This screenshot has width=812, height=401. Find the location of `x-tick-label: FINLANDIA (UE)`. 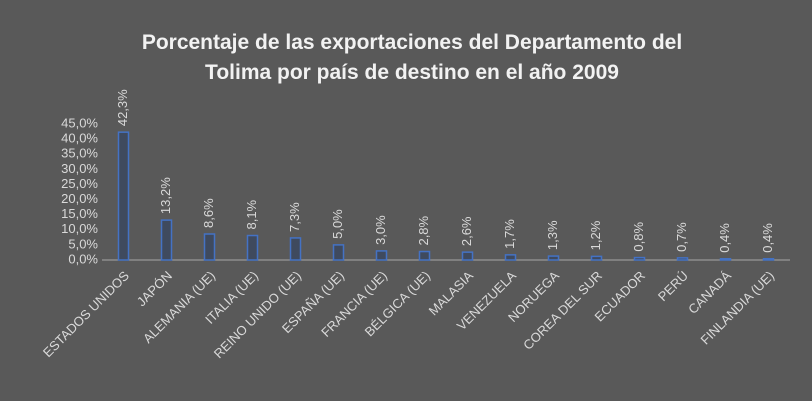

x-tick-label: FINLANDIA (UE) is located at coordinates (737, 308).